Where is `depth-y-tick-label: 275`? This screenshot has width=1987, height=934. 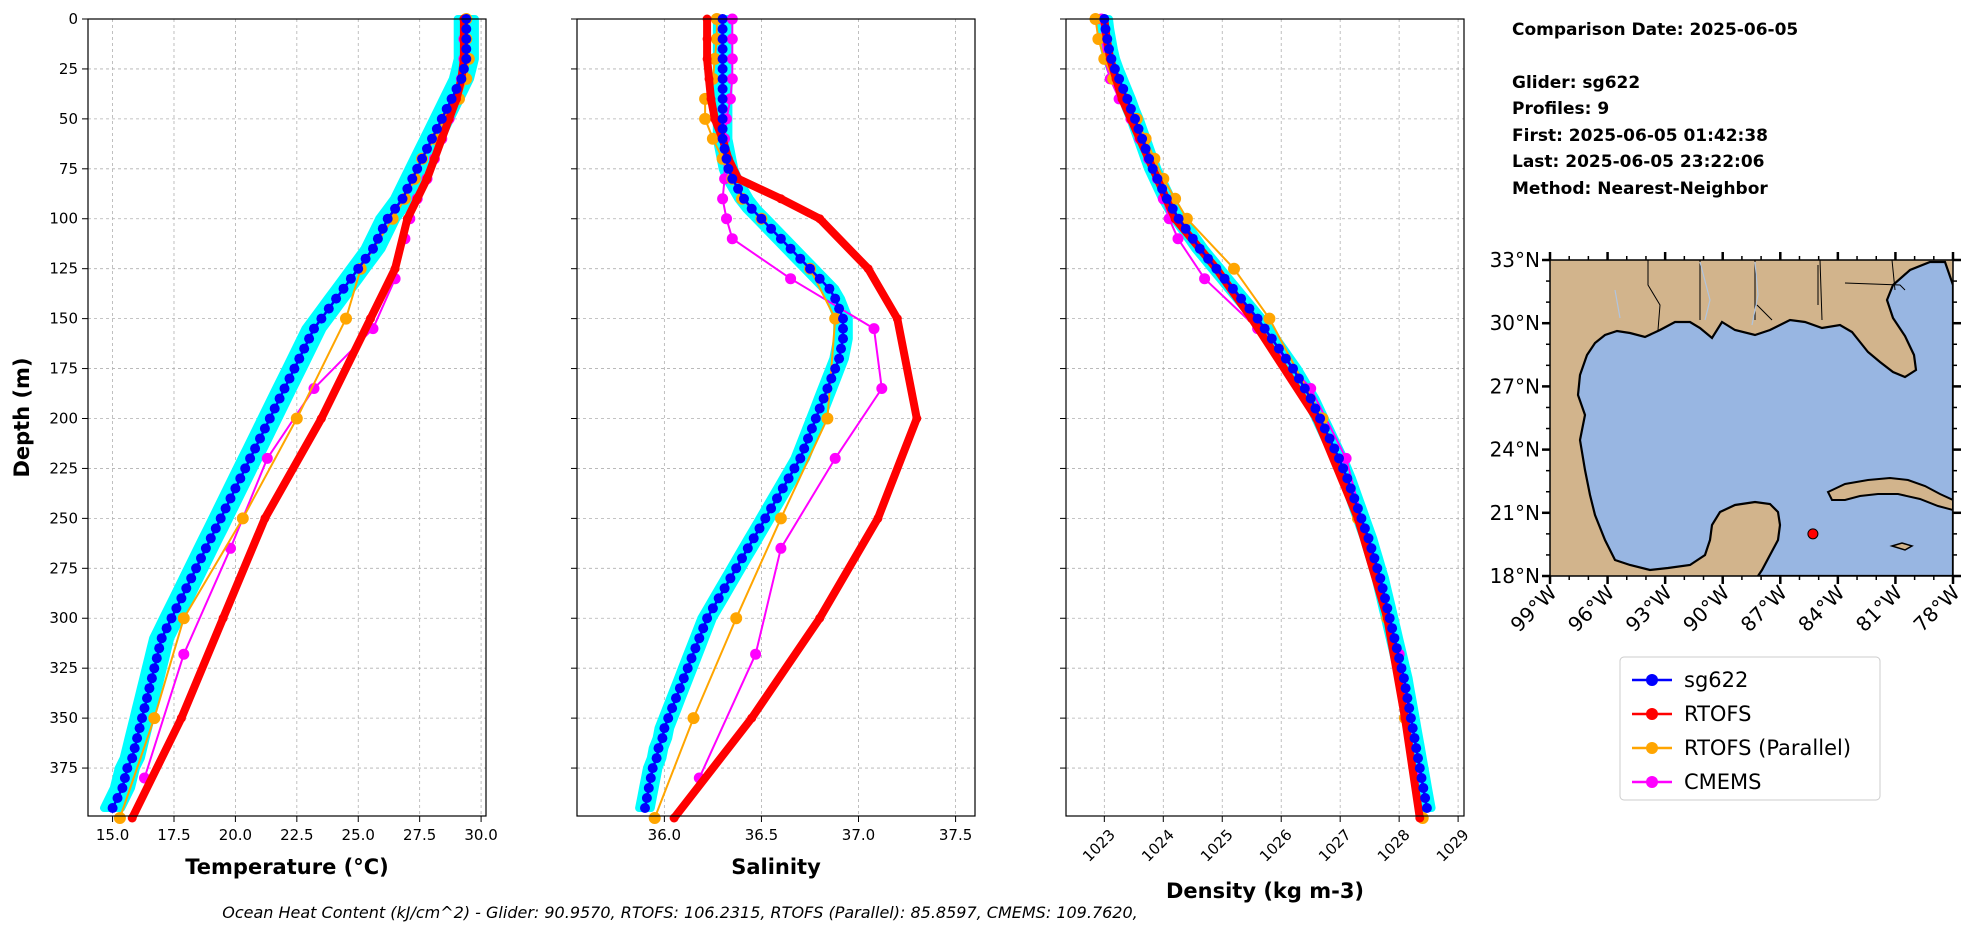
depth-y-tick-label: 275 is located at coordinates (63, 568).